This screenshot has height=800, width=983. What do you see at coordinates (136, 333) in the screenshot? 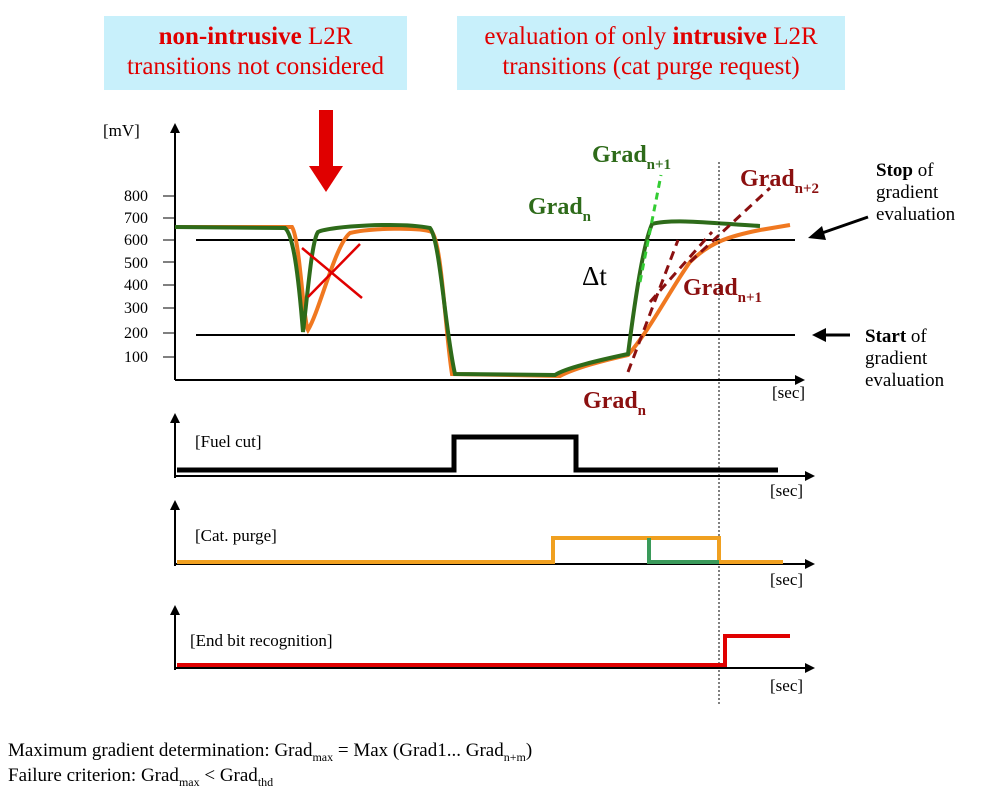
I see `y-tick-label: 200` at bounding box center [136, 333].